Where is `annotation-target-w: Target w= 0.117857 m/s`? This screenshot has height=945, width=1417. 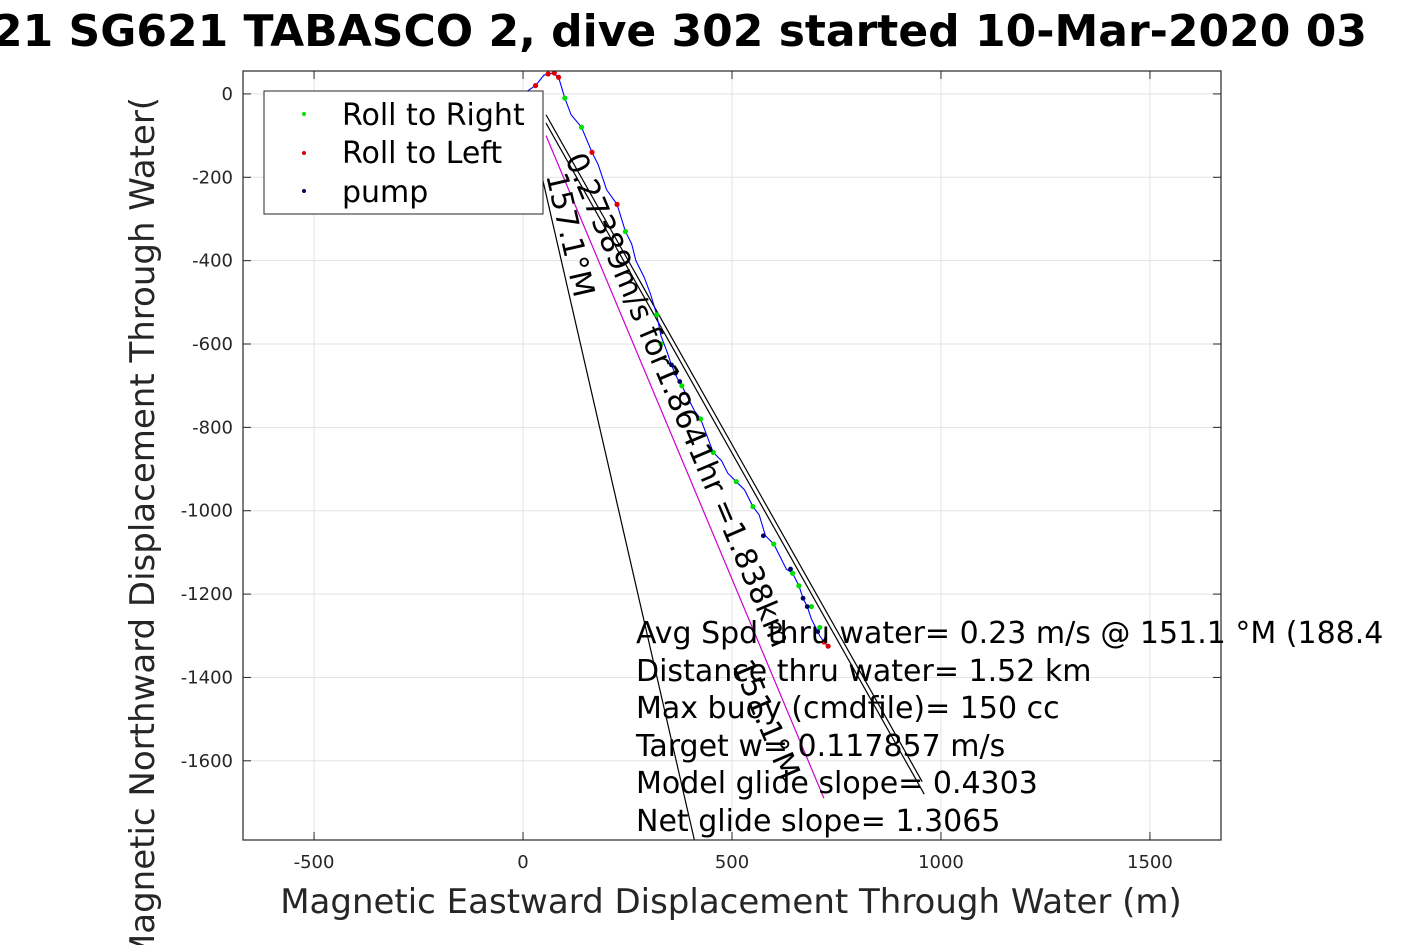
annotation-target-w: Target w= 0.117857 m/s is located at coordinates (820, 746).